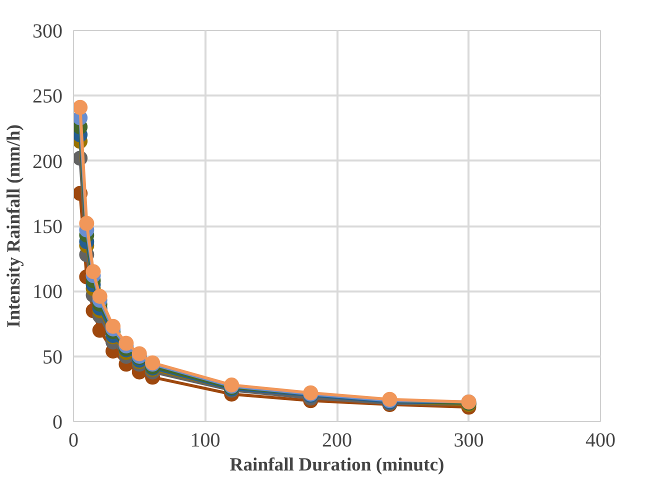 The height and width of the screenshot is (480, 662). Describe the element at coordinates (47, 31) in the screenshot. I see `y-tick-label: 300` at that location.